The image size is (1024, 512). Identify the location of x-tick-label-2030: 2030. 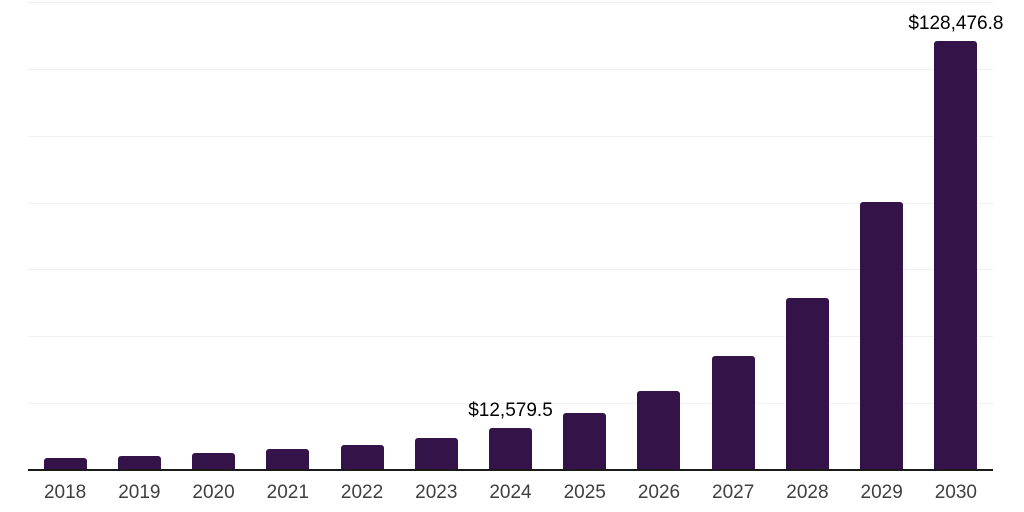
(956, 492).